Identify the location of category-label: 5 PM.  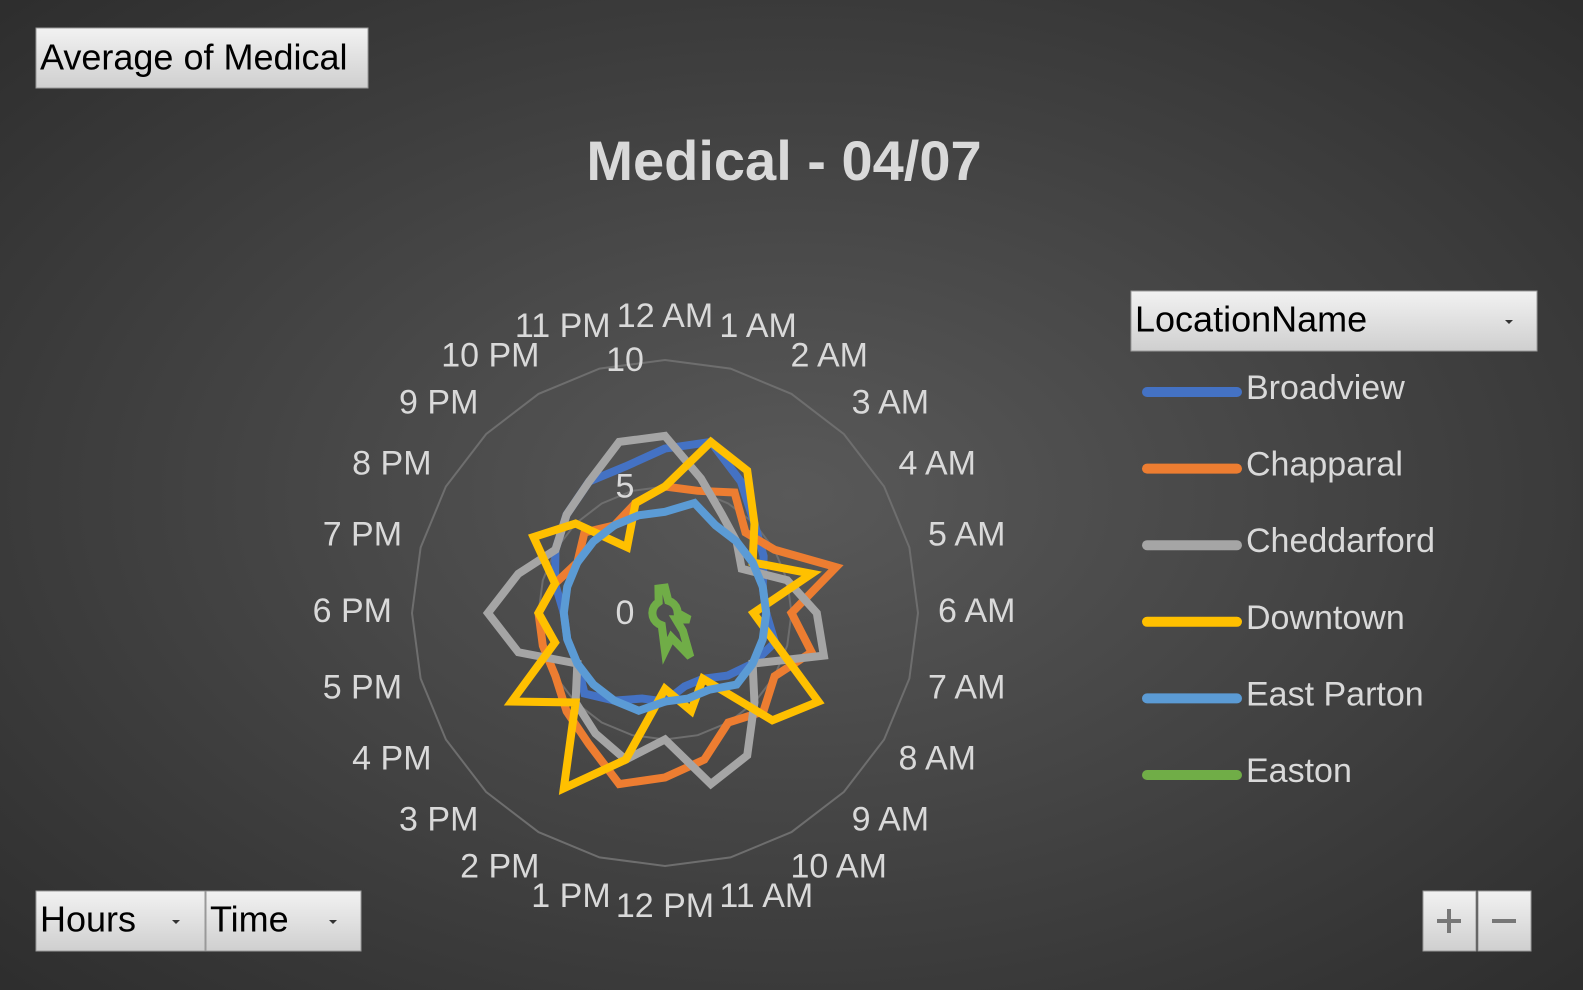
(362, 687).